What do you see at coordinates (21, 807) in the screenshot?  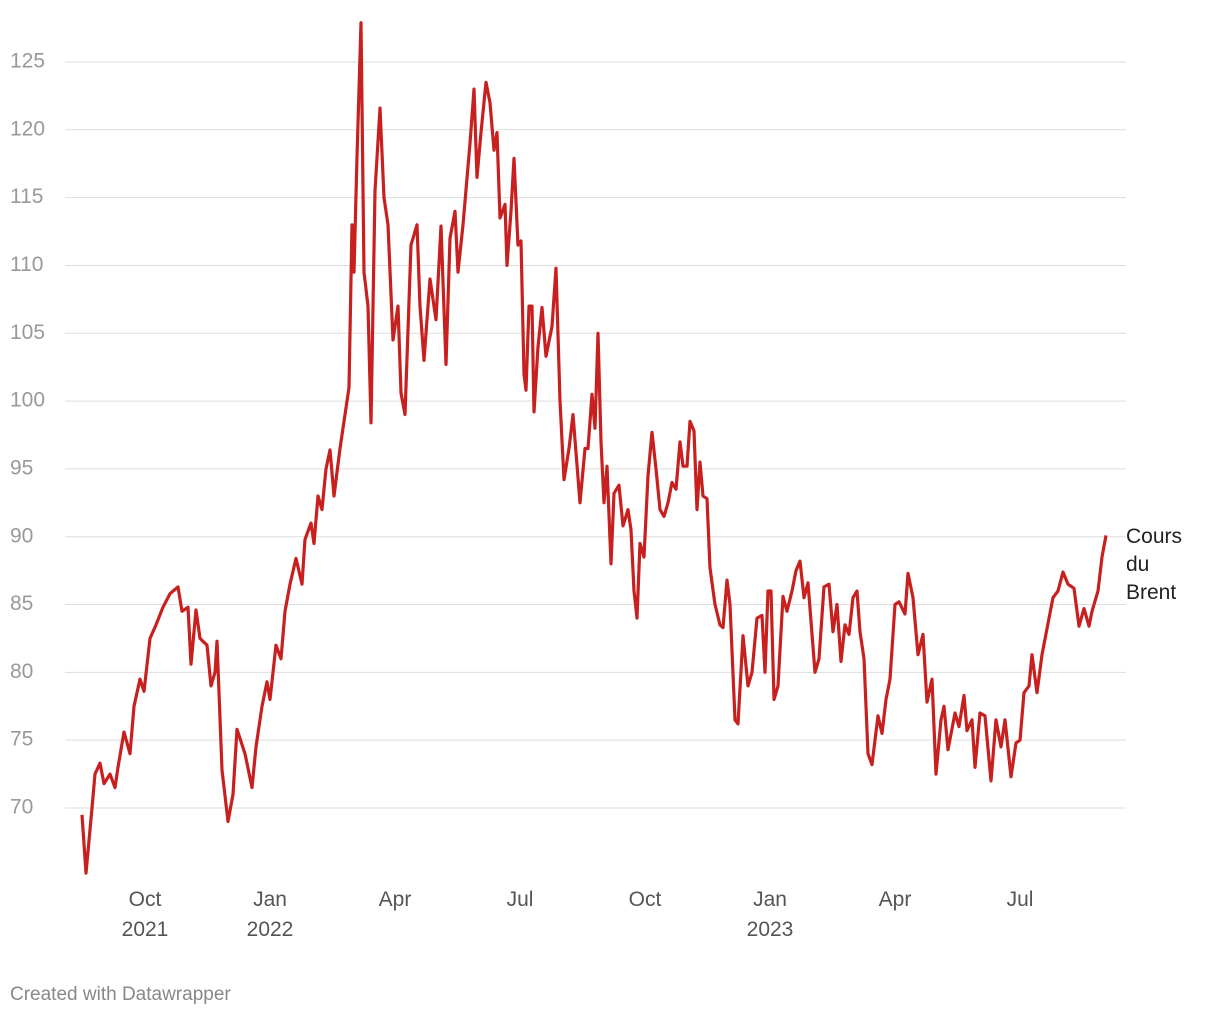 I see `y-tick-label: 70` at bounding box center [21, 807].